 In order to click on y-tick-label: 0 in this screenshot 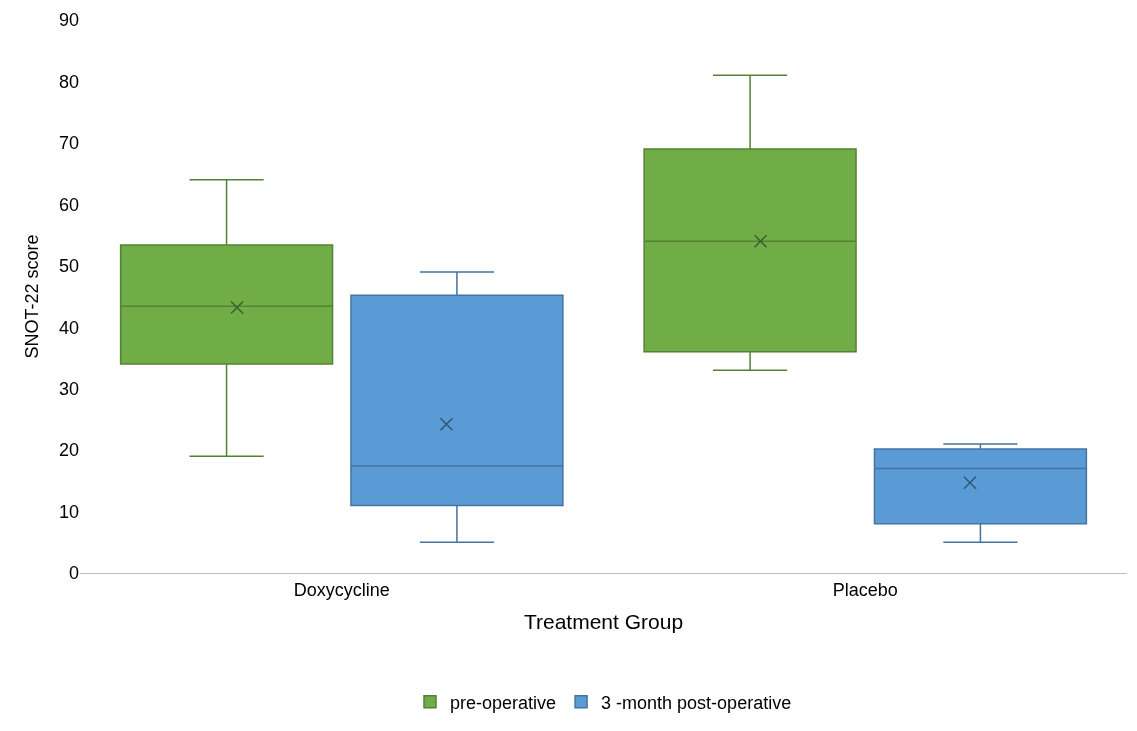, I will do `click(73, 573)`.